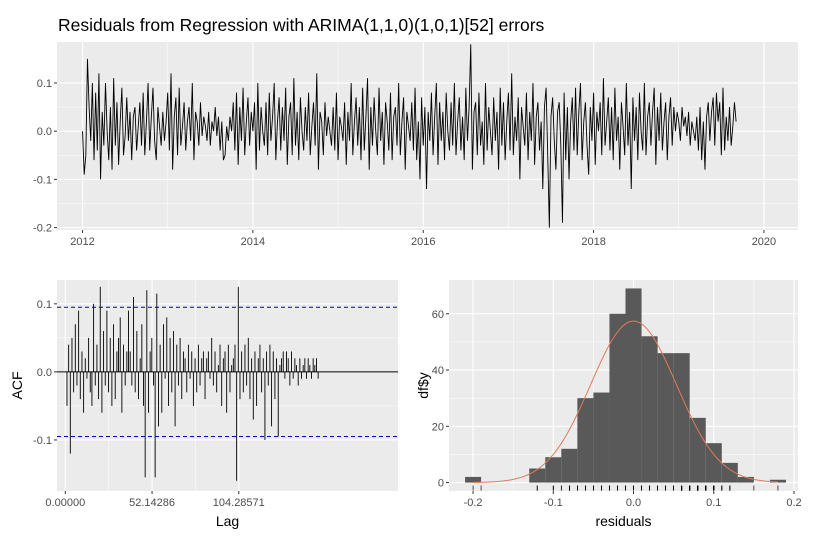  Describe the element at coordinates (473, 503) in the screenshot. I see `x-tick-label: -0.2` at that location.